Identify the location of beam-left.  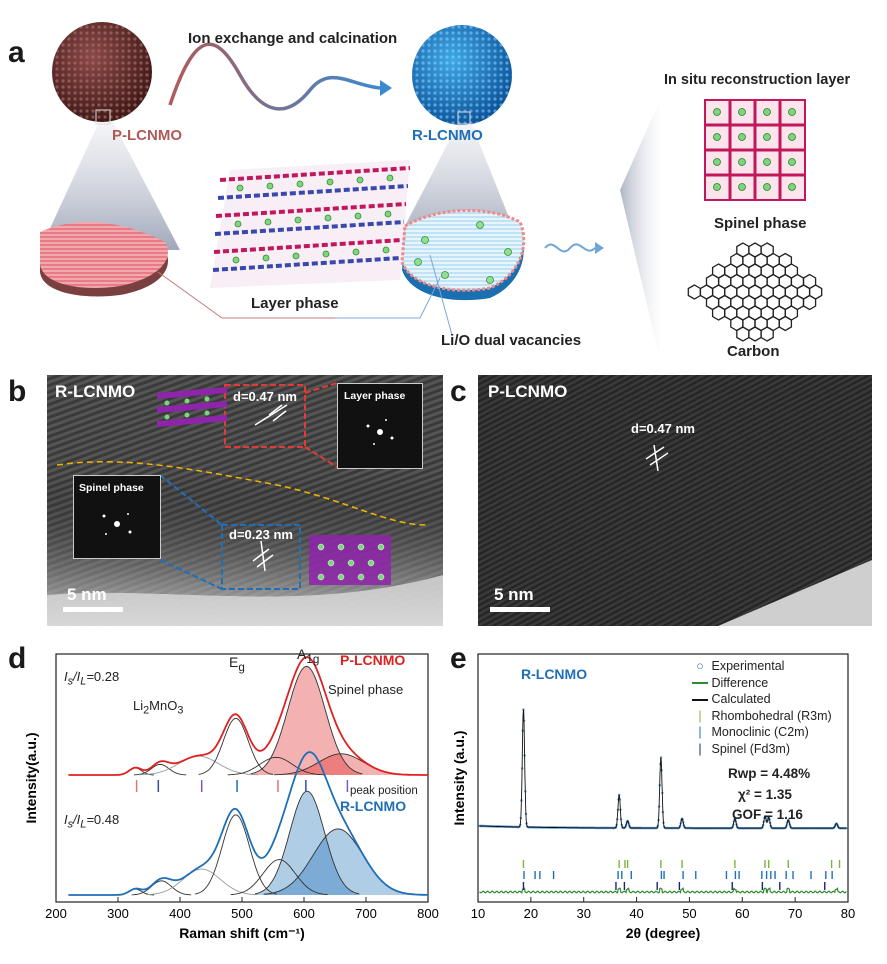
(110, 185).